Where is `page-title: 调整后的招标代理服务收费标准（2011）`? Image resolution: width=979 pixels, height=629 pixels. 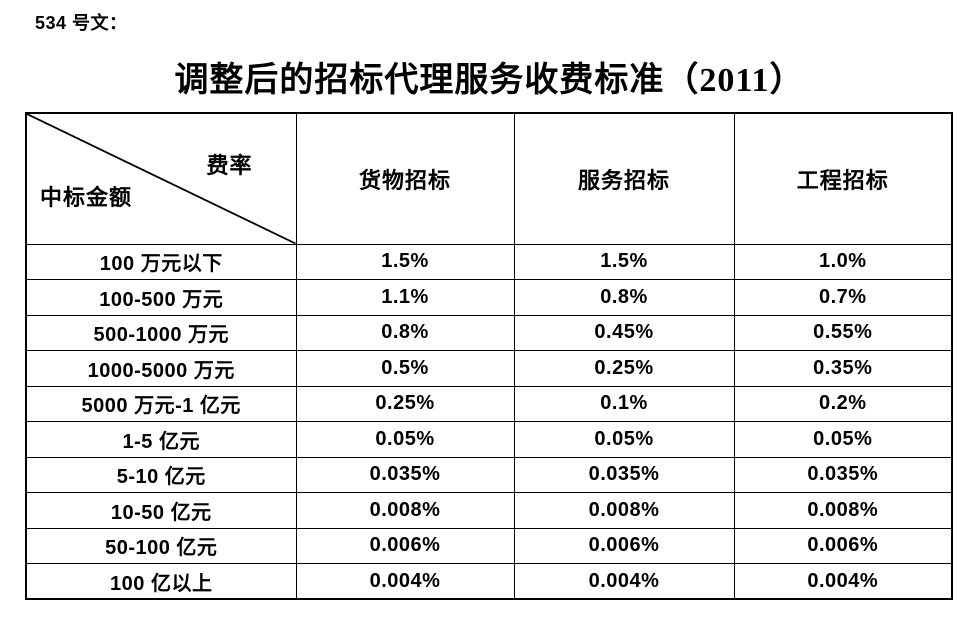 page-title: 调整后的招标代理服务收费标准（2011） is located at coordinates (489, 80).